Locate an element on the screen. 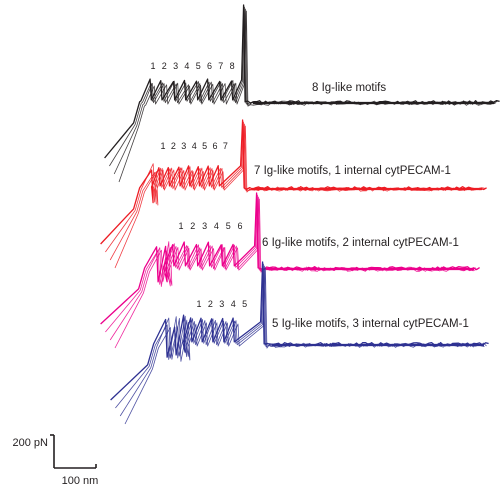 Image resolution: width=500 pixels, height=487 pixels. peak-number-layer: 1 2 3 4 5 6 7 81 2 3 4 5 6 71 2 3 4 5 61 2 3 4 5 is located at coordinates (198, 185).